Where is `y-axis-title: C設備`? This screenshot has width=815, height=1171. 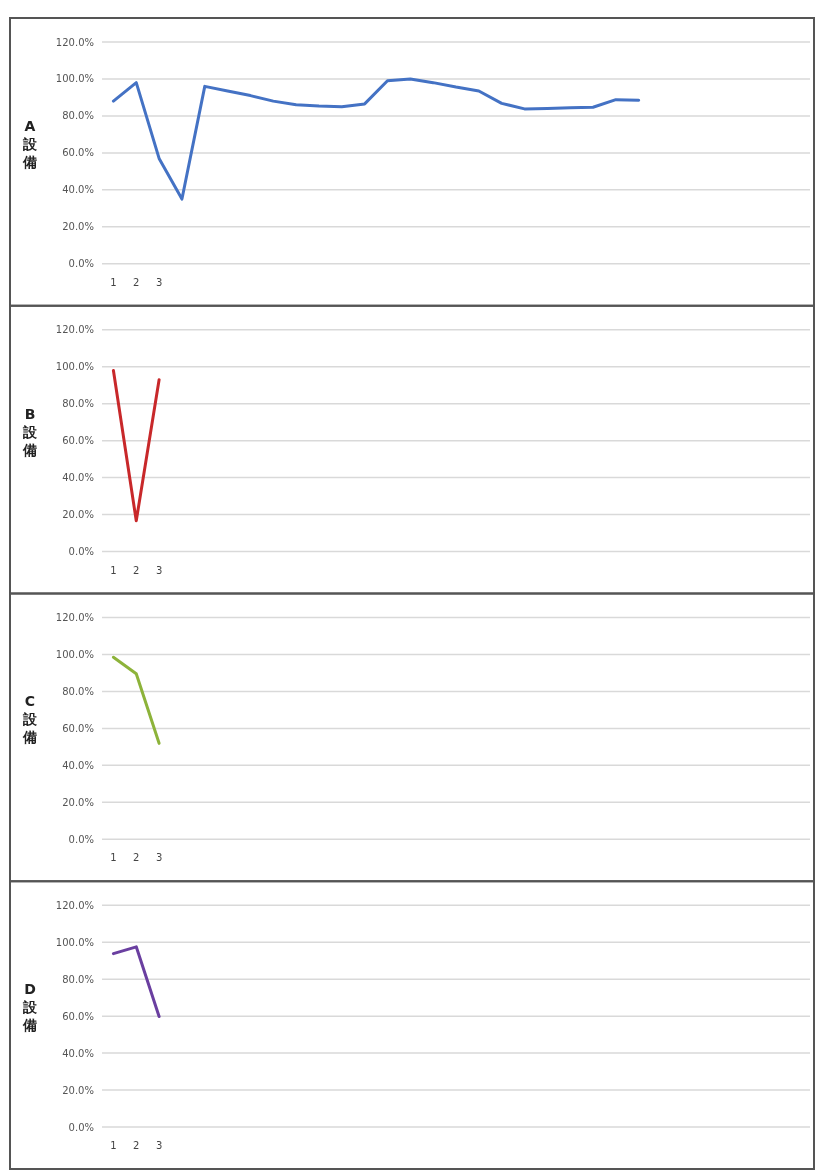
y-axis-title: C設備 is located at coordinates (30, 719).